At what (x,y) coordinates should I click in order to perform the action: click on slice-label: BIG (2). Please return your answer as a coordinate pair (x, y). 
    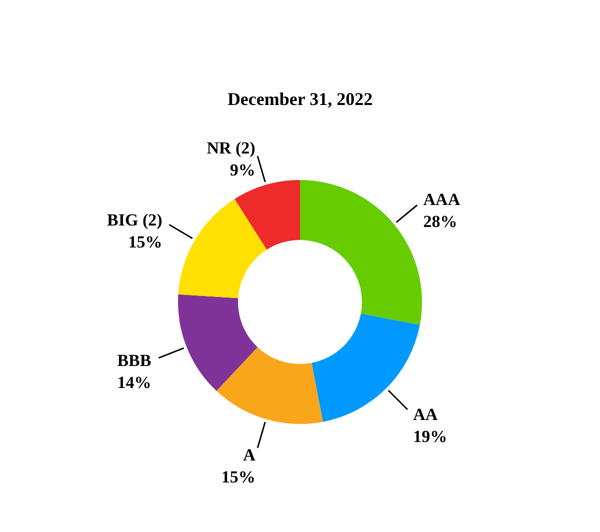
    Looking at the image, I should click on (134, 220).